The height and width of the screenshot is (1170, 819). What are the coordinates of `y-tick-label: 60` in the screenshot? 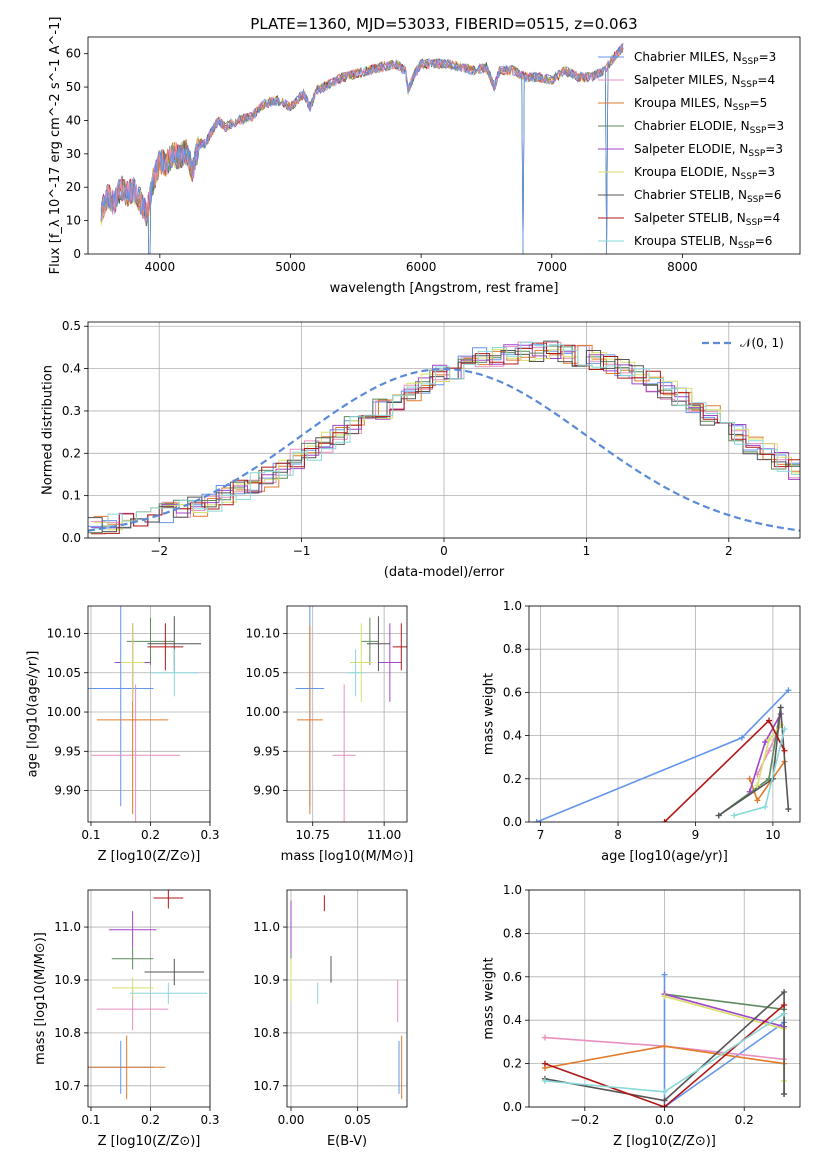 It's located at (73, 54).